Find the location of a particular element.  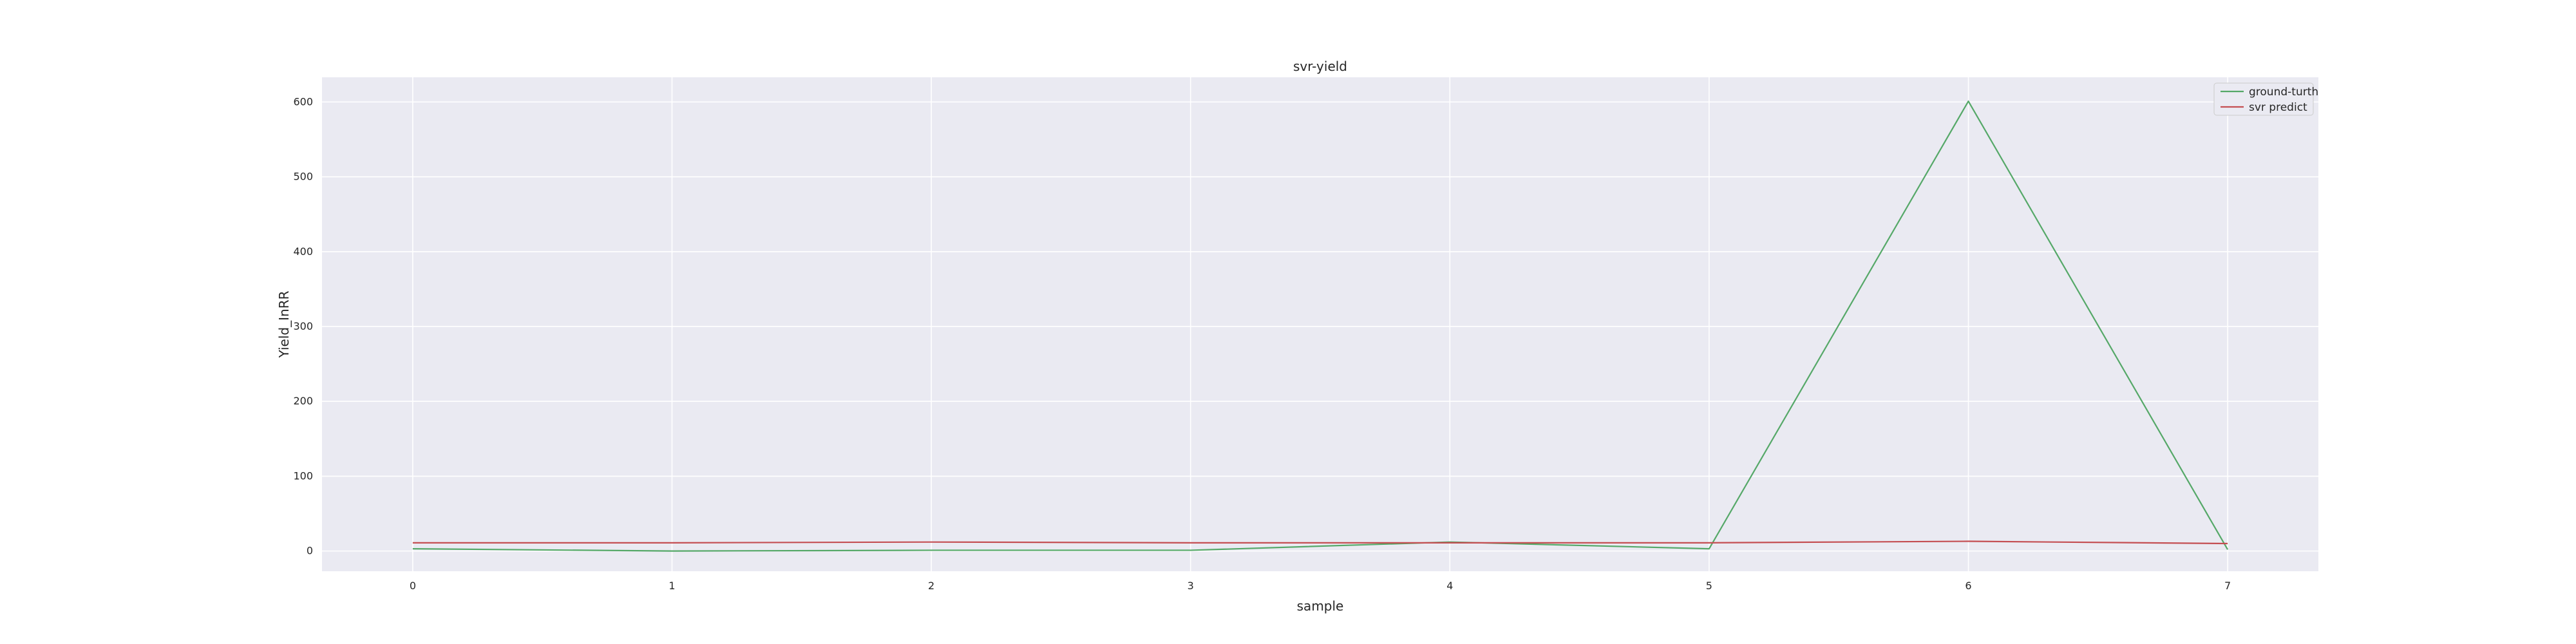

x-tick-label: 5 is located at coordinates (1709, 586).